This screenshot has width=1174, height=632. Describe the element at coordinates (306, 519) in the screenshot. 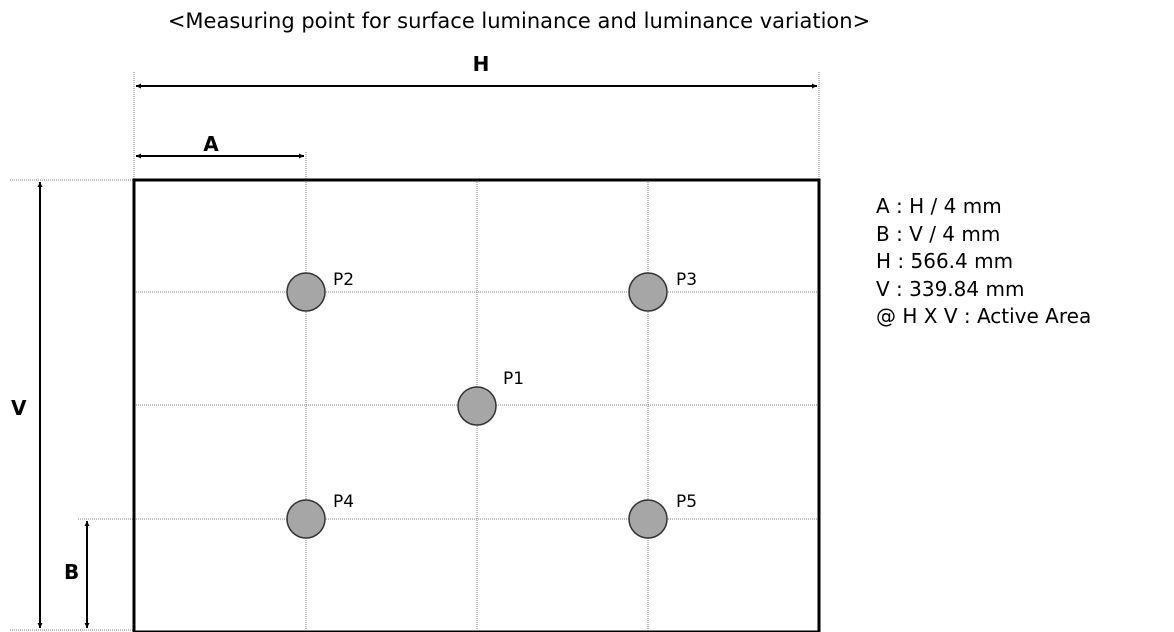

I see `point-p4-marker` at that location.